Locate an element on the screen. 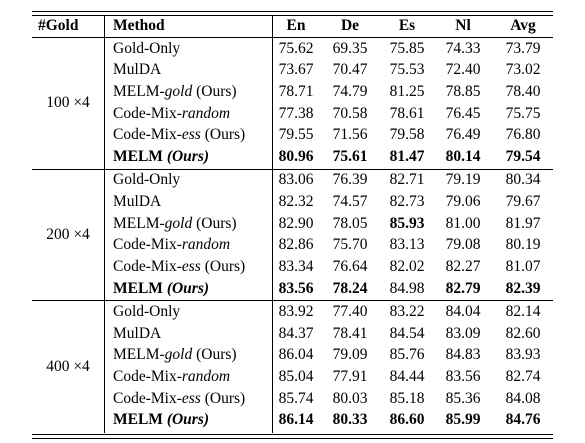  value-cell: 75.53 is located at coordinates (407, 70).